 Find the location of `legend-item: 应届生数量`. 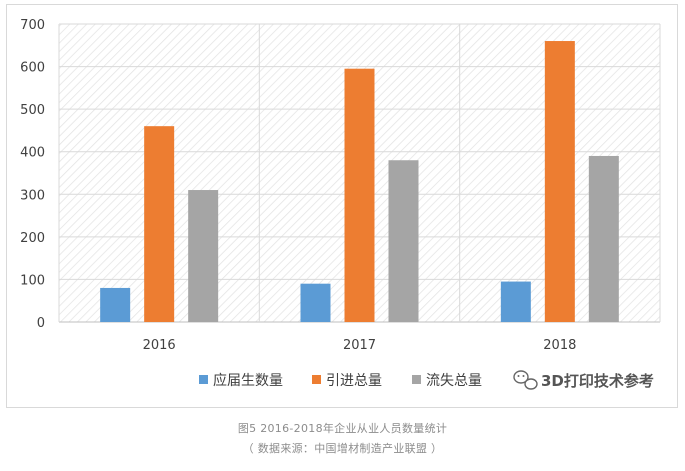

legend-item: 应届生数量 is located at coordinates (241, 380).